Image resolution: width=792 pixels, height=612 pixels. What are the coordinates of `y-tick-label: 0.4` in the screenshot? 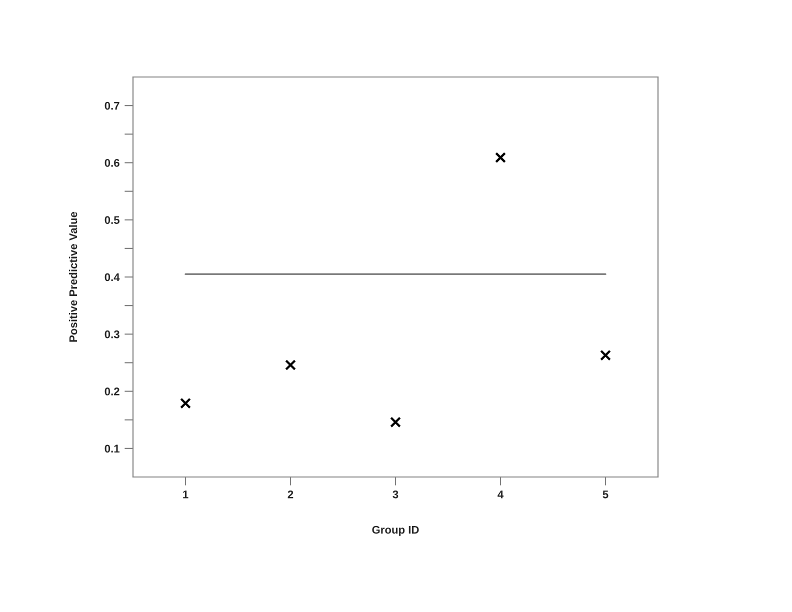 It's located at (112, 277).